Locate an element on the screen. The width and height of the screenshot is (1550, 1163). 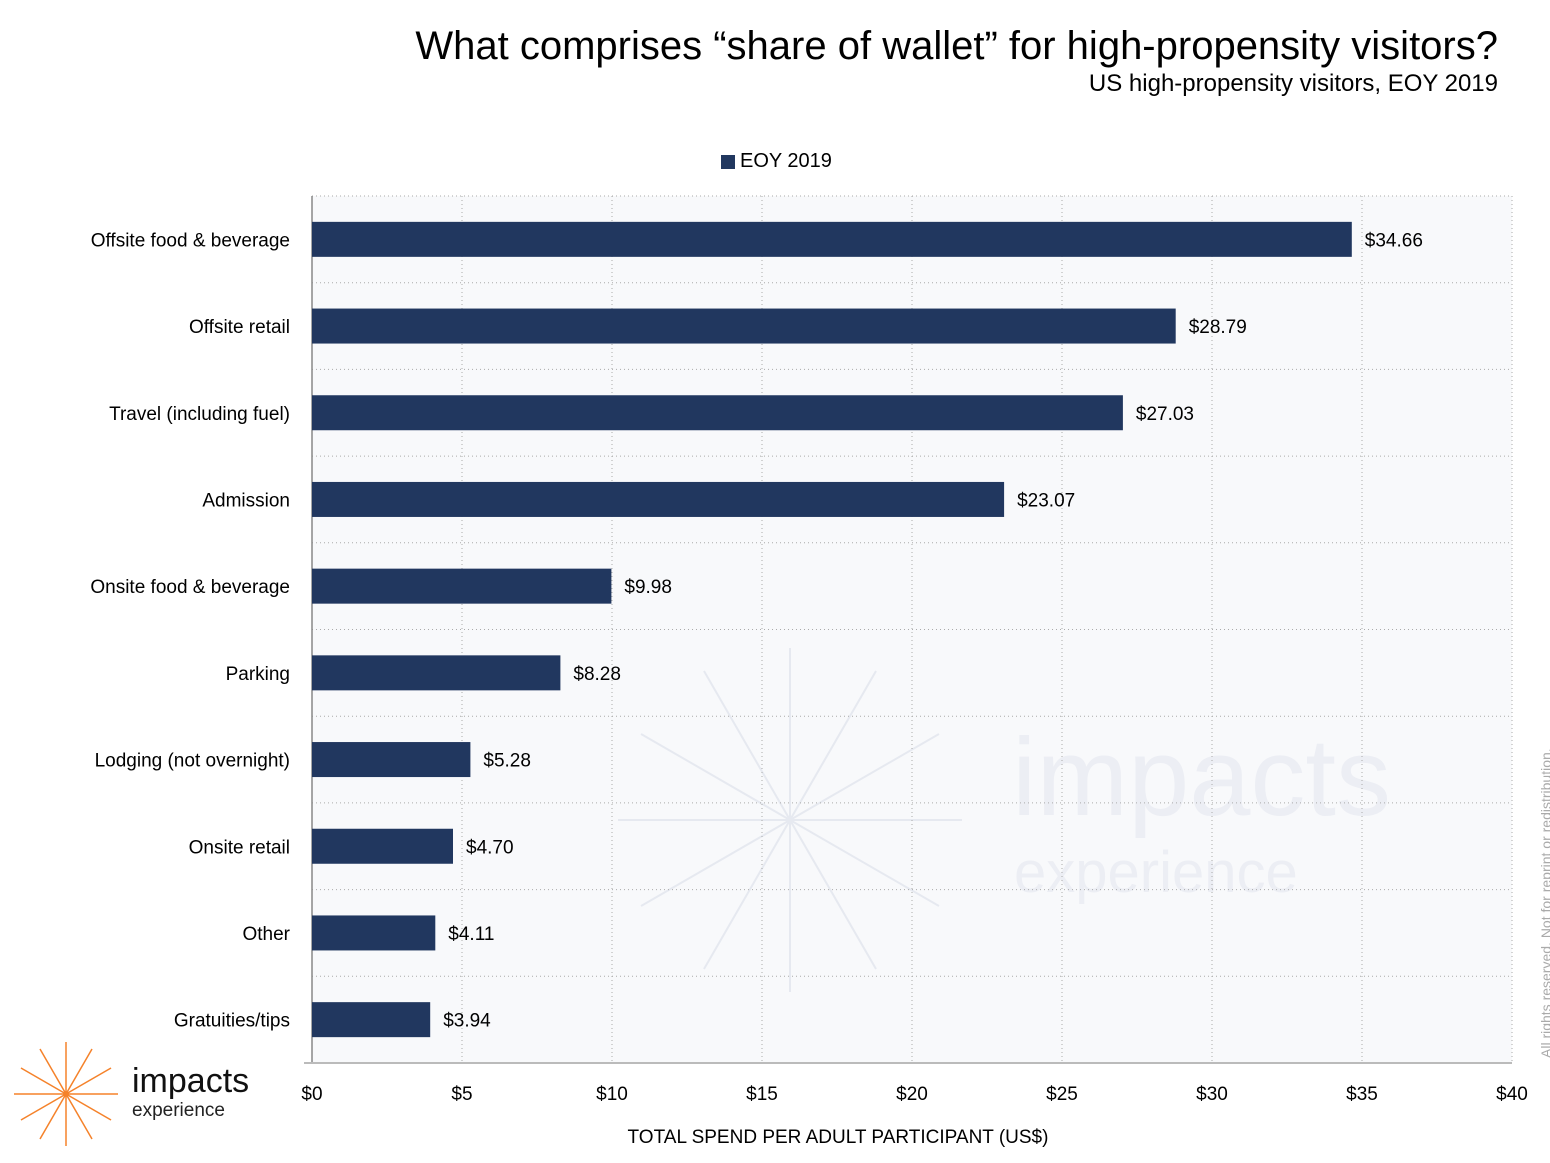
category-label: Onsite retail is located at coordinates (239, 847).